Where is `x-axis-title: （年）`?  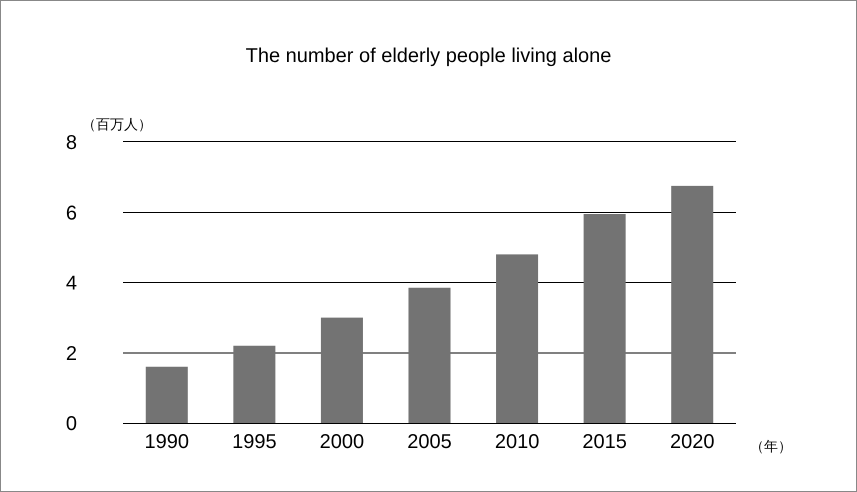 x-axis-title: （年） is located at coordinates (771, 446).